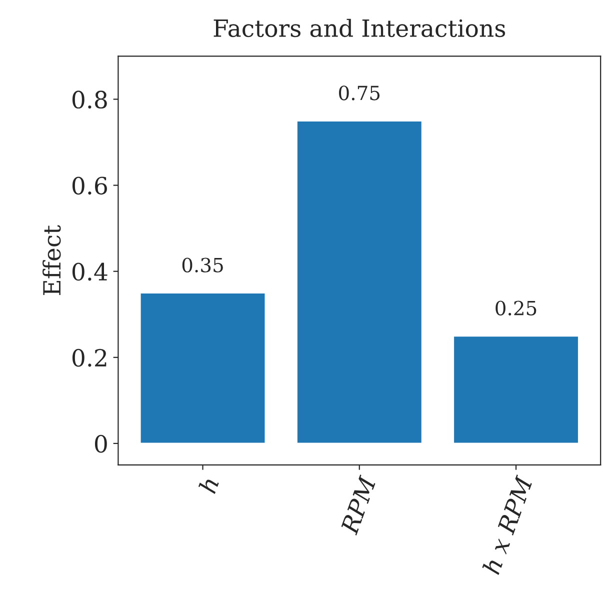  Describe the element at coordinates (358, 505) in the screenshot. I see `x-tick-label: RPM` at that location.